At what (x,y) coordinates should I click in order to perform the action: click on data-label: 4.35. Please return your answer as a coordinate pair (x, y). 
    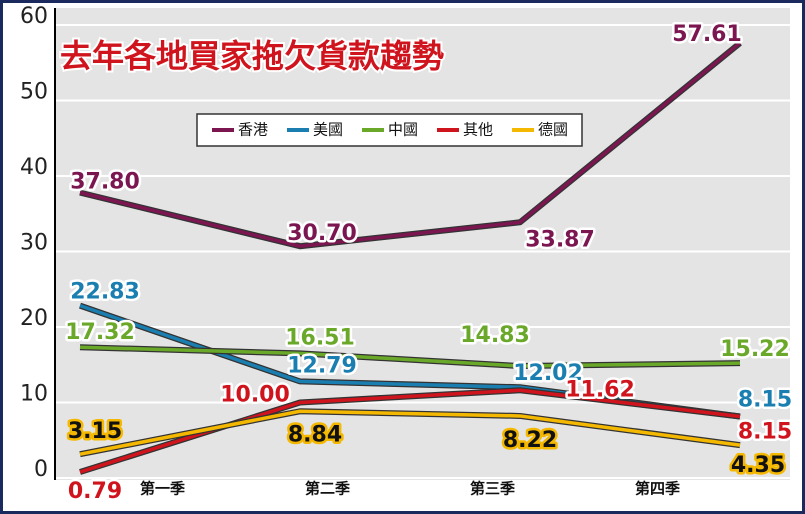
    Looking at the image, I should click on (758, 465).